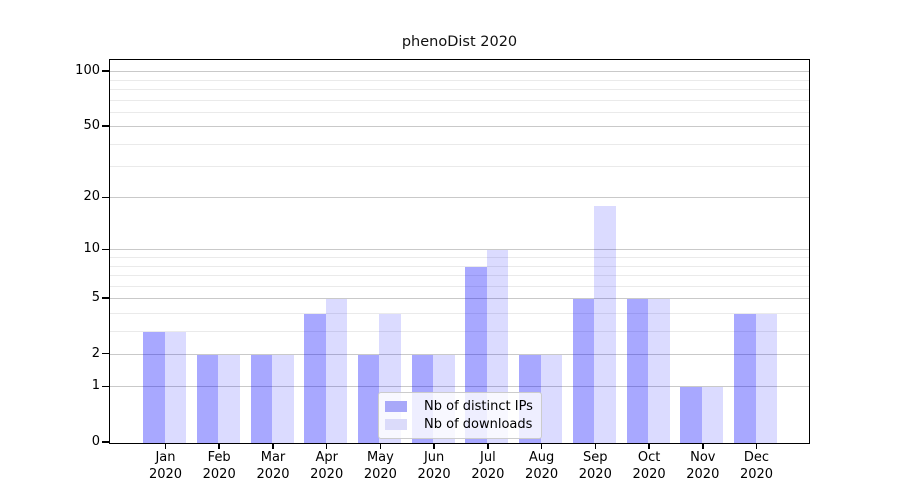 This screenshot has width=900, height=500. Describe the element at coordinates (605, 324) in the screenshot. I see `bar-sep-downloads` at that location.